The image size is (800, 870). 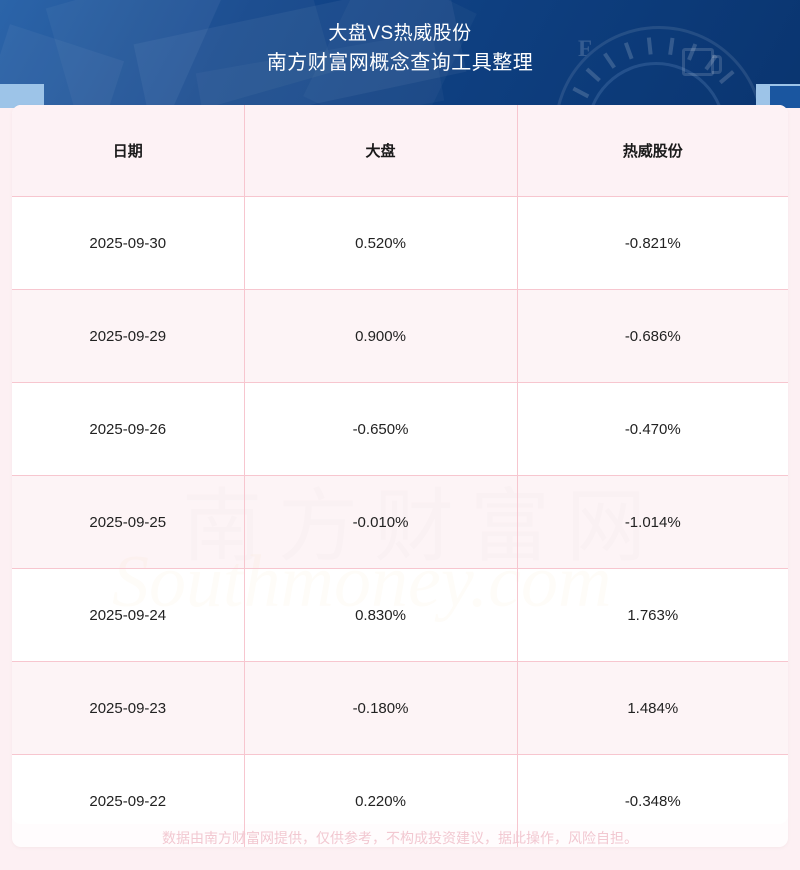 What do you see at coordinates (785, 97) in the screenshot?
I see `banner-accent-right-dark` at bounding box center [785, 97].